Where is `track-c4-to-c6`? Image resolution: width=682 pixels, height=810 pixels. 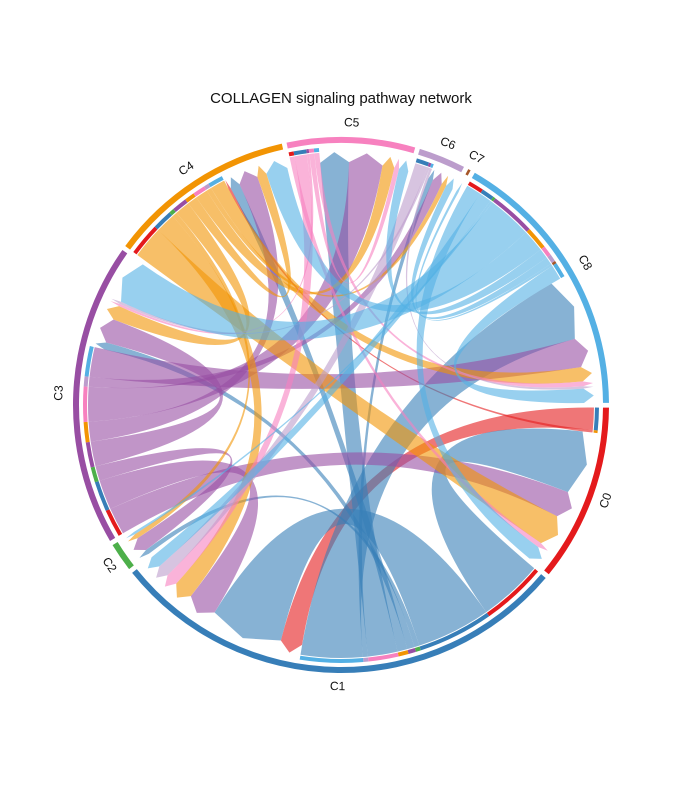
track-c4-to-c6 is located at coordinates (207, 186).